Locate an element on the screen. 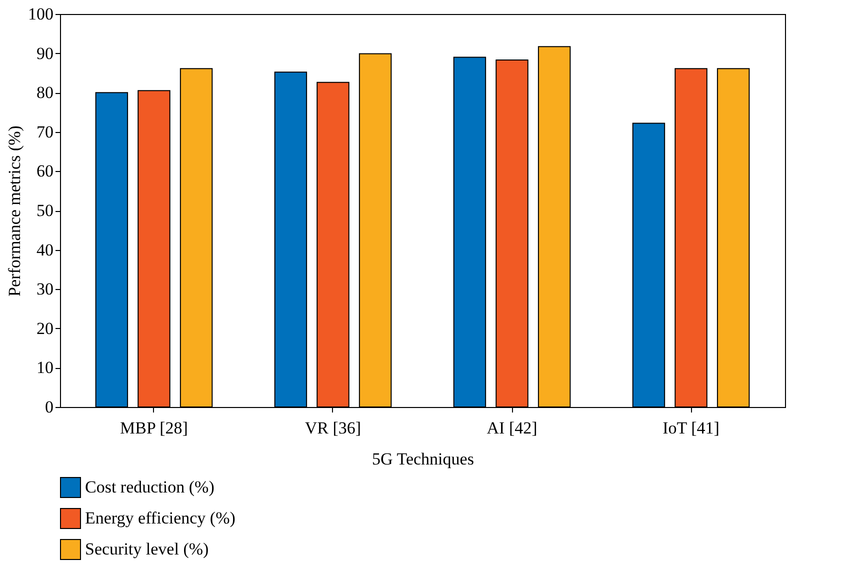  legend-label: Cost reduction (%) is located at coordinates (149, 487).